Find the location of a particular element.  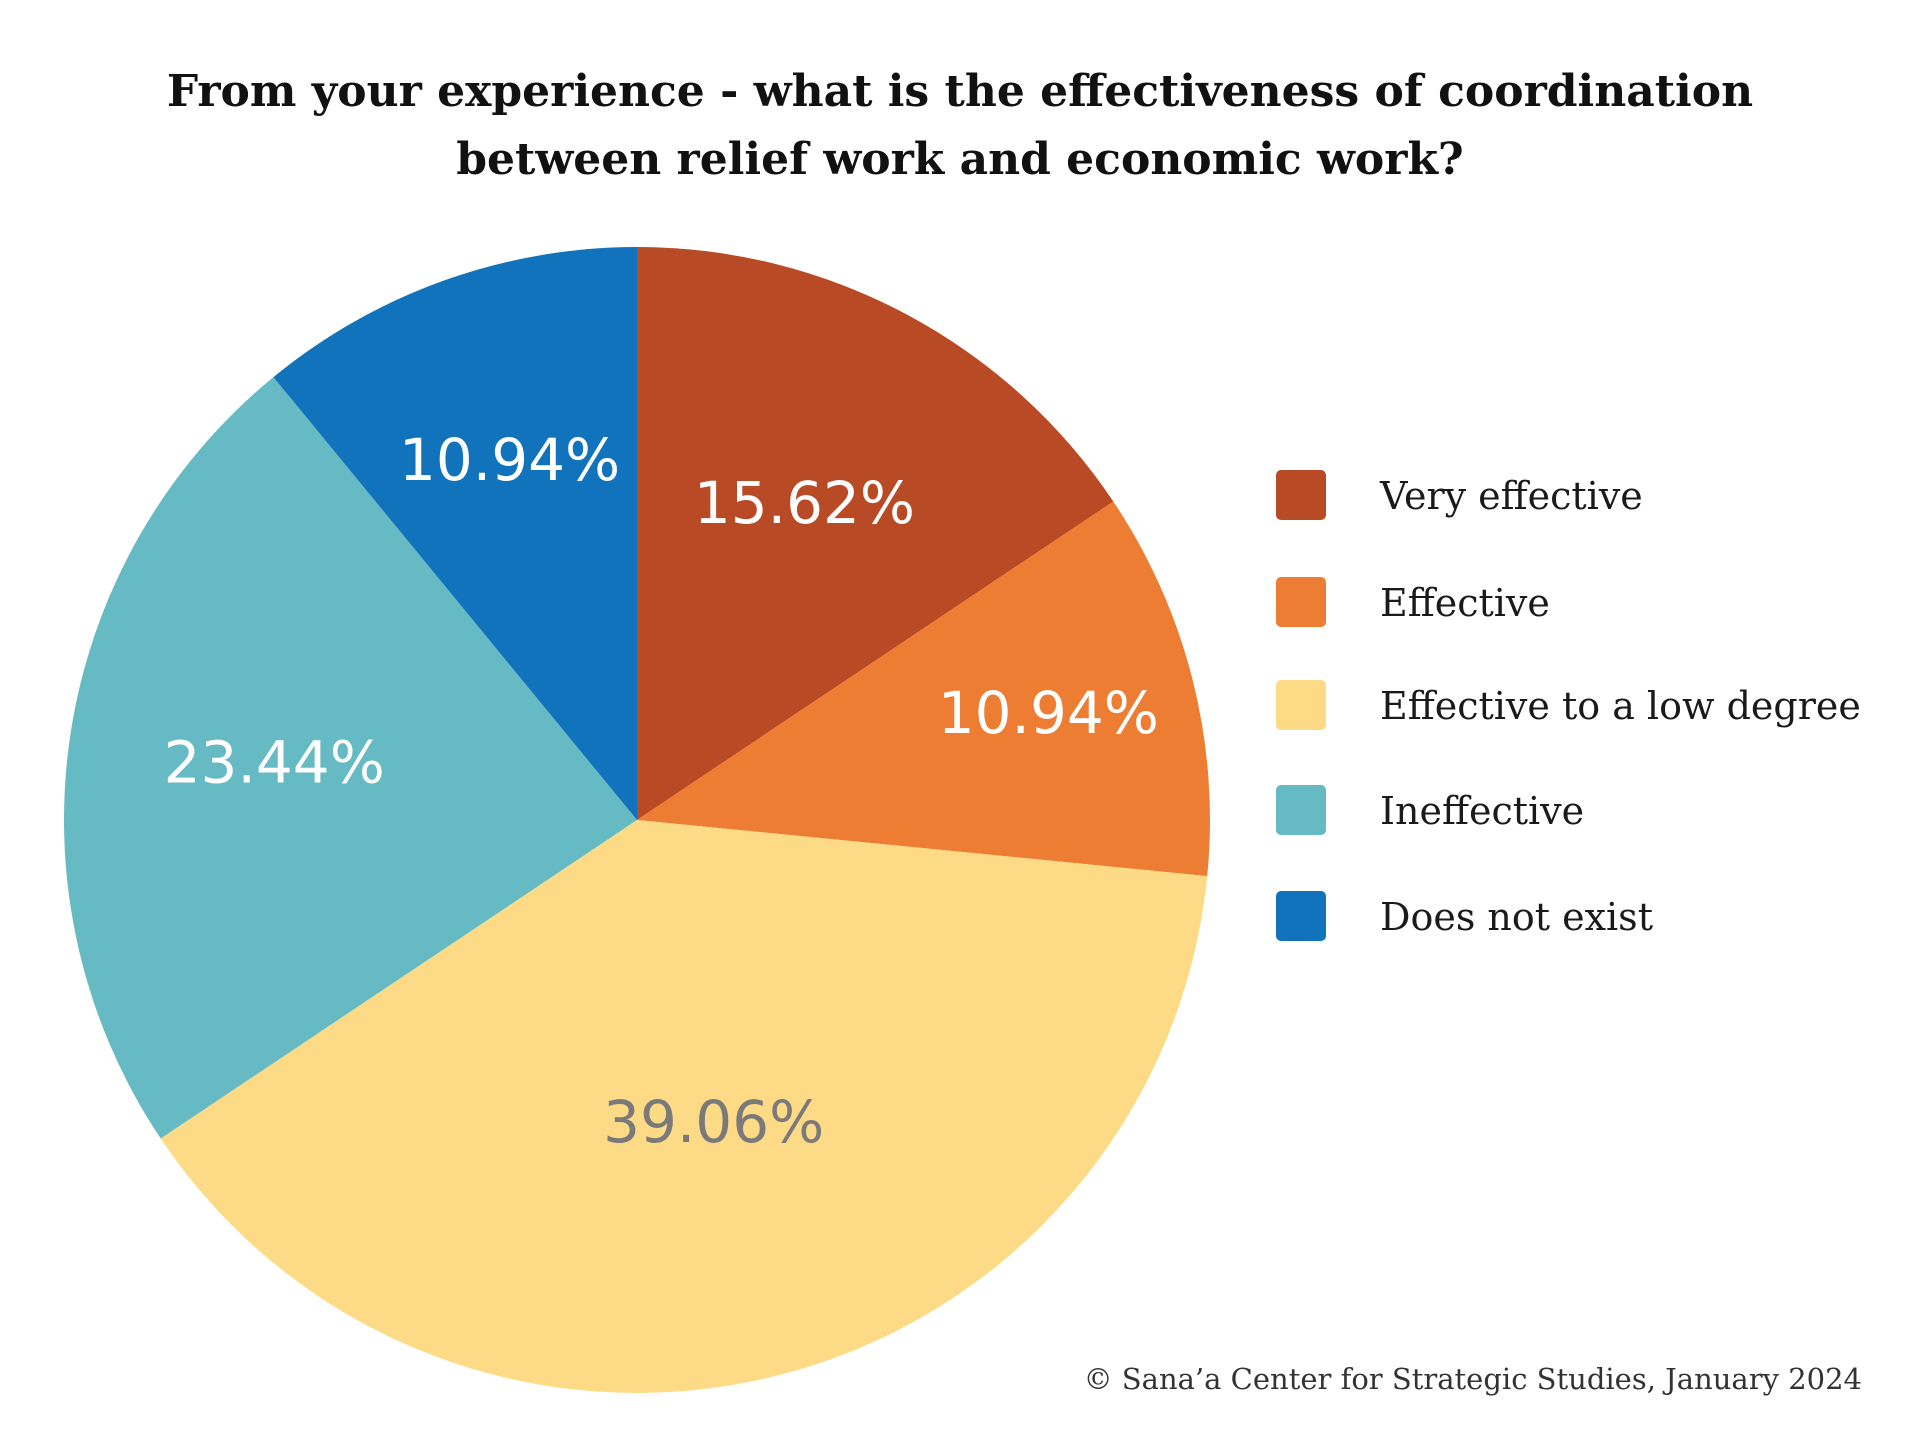

pie-slice-does-not-exist is located at coordinates (455, 533).